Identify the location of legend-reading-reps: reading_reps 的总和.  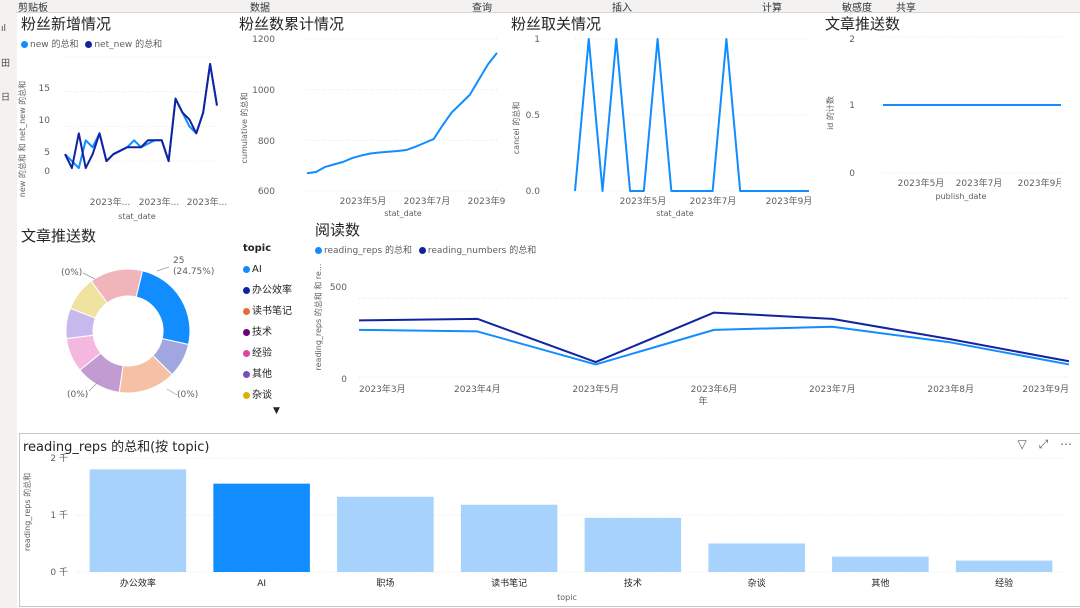
(368, 251).